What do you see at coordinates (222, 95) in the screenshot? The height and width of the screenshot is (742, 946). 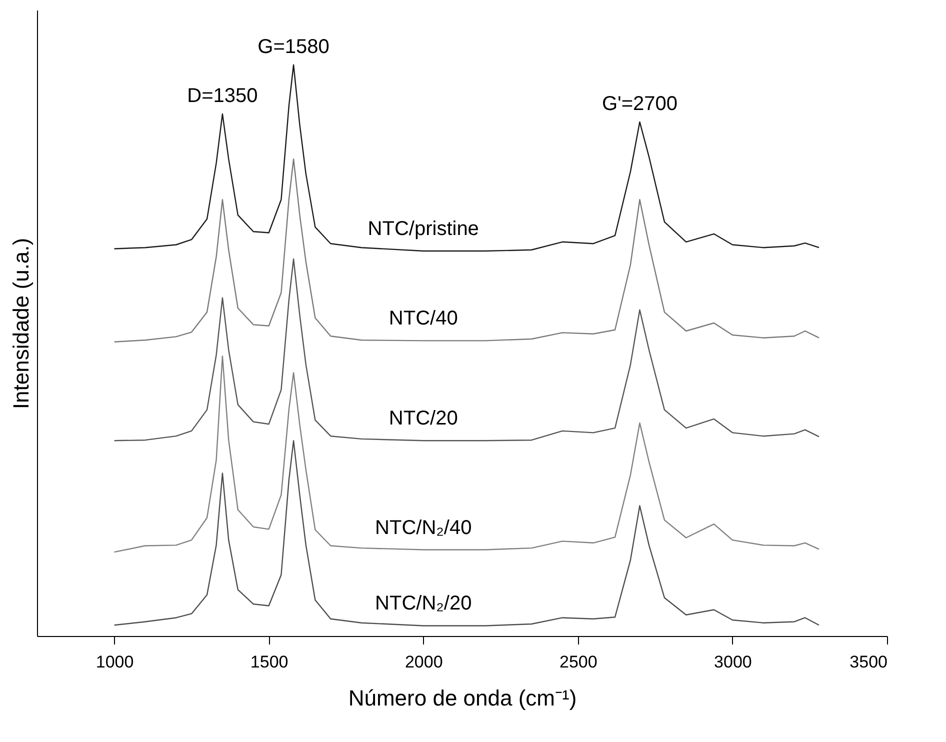 I see `annotation: D=1350` at bounding box center [222, 95].